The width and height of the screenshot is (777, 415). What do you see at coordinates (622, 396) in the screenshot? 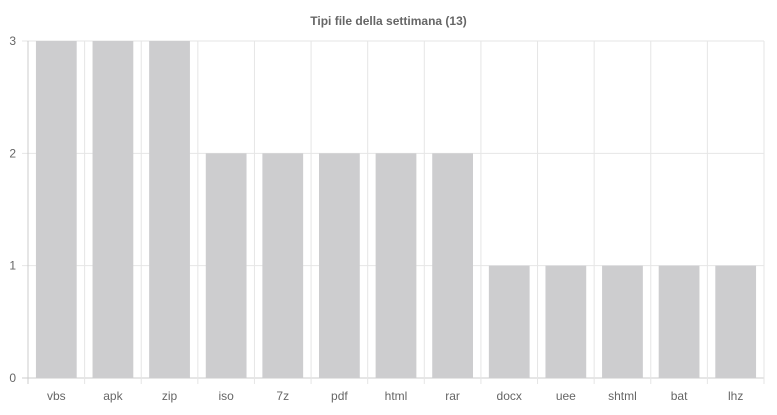
I see `x-tick-label-shtml: shtml` at bounding box center [622, 396].